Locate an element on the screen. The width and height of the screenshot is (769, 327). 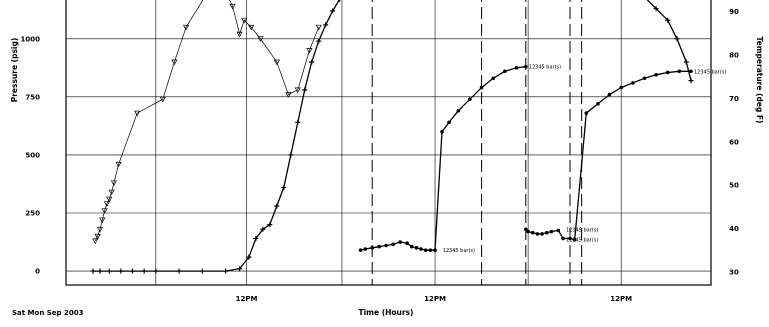
y2-tick-label: 30 is located at coordinates (734, 272).